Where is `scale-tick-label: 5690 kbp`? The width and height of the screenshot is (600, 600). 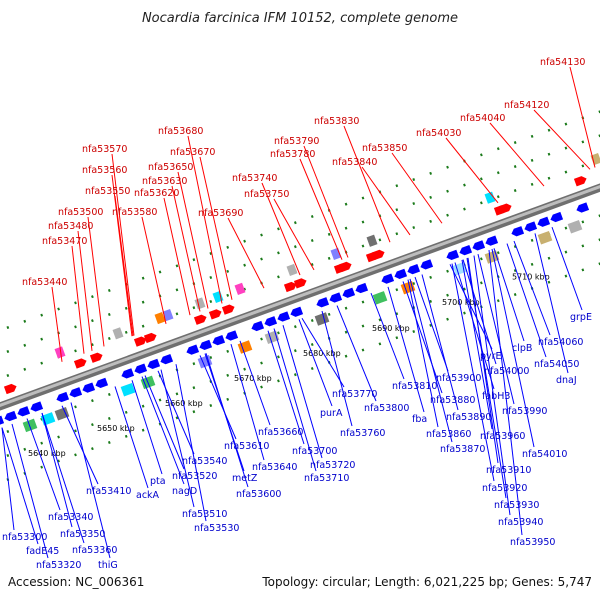 scale-tick-label: 5690 kbp is located at coordinates (391, 328).